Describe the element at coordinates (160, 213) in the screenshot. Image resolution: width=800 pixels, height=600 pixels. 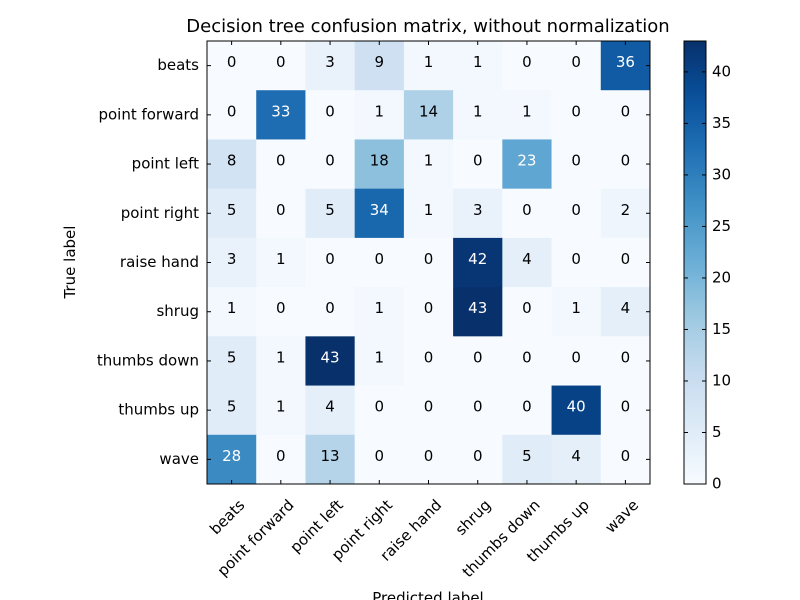
I see `y-tick-label: point right` at that location.